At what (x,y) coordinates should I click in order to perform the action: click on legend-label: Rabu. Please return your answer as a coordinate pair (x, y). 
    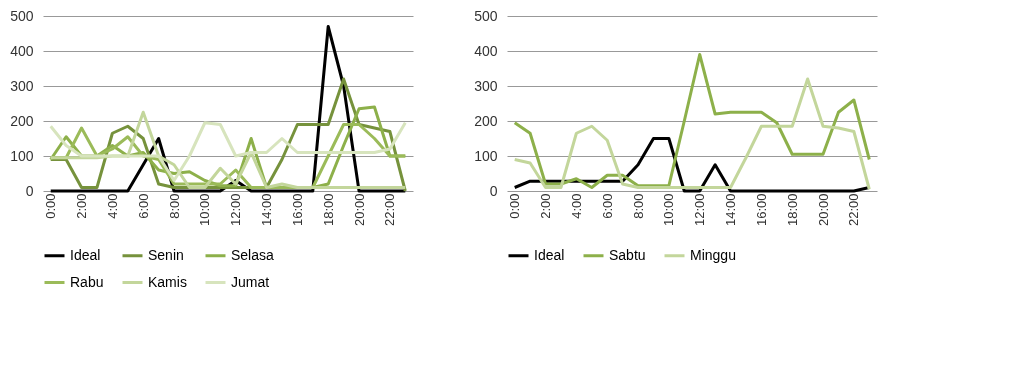
    Looking at the image, I should click on (87, 281).